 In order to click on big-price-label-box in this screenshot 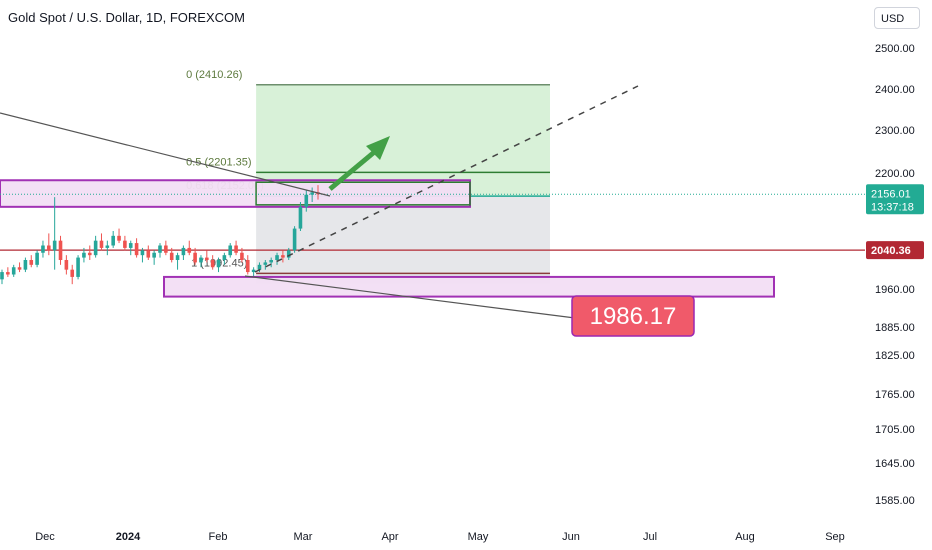, I will do `click(633, 316)`.